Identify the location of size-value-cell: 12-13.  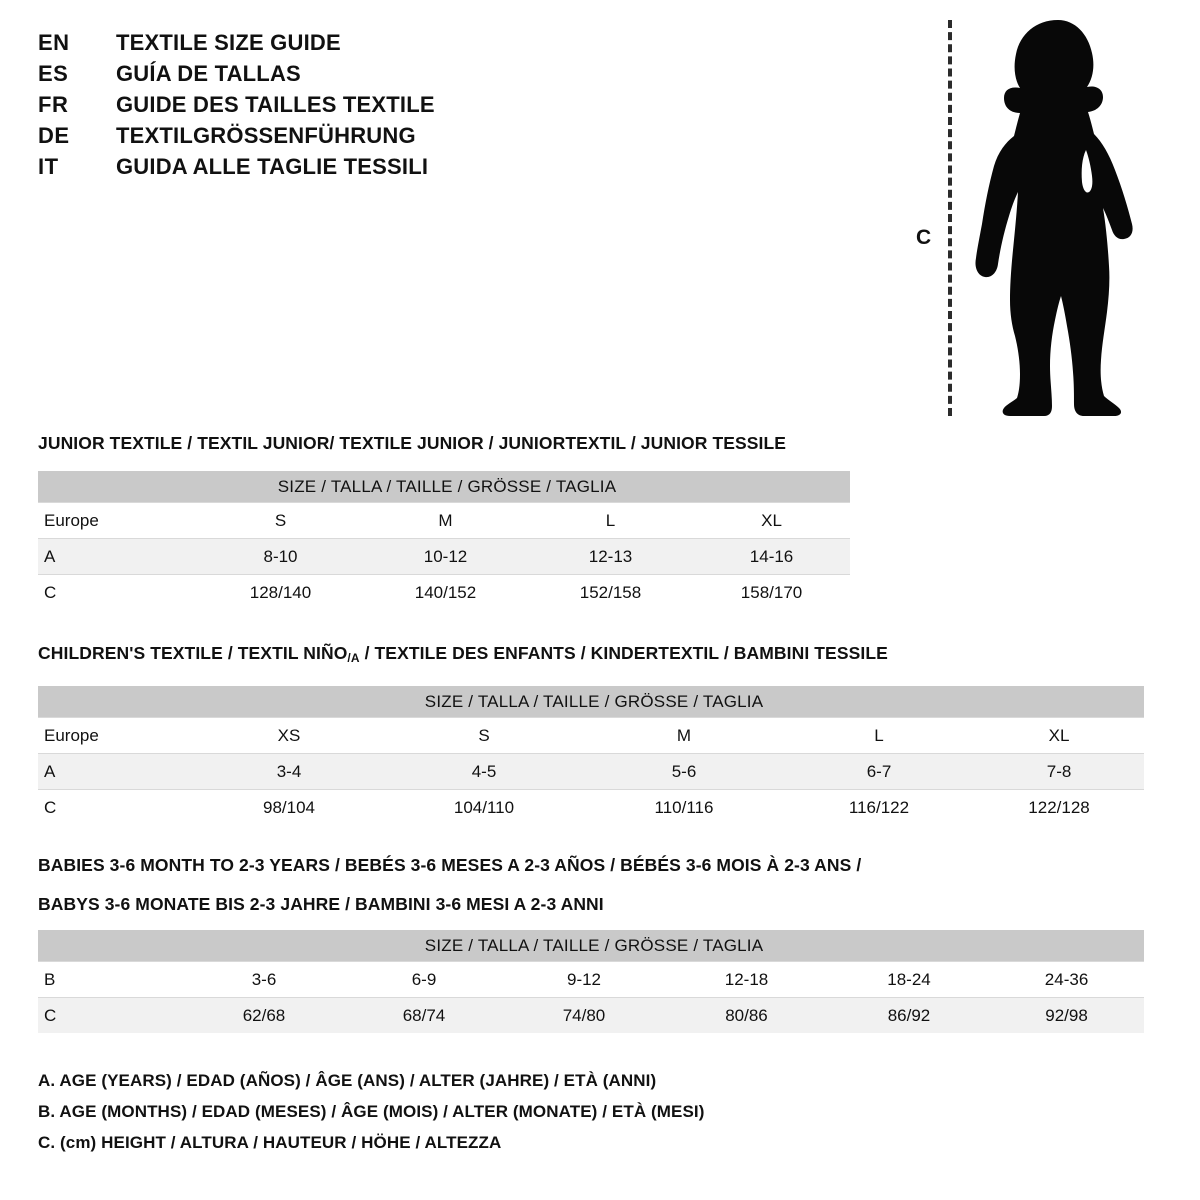
(610, 556).